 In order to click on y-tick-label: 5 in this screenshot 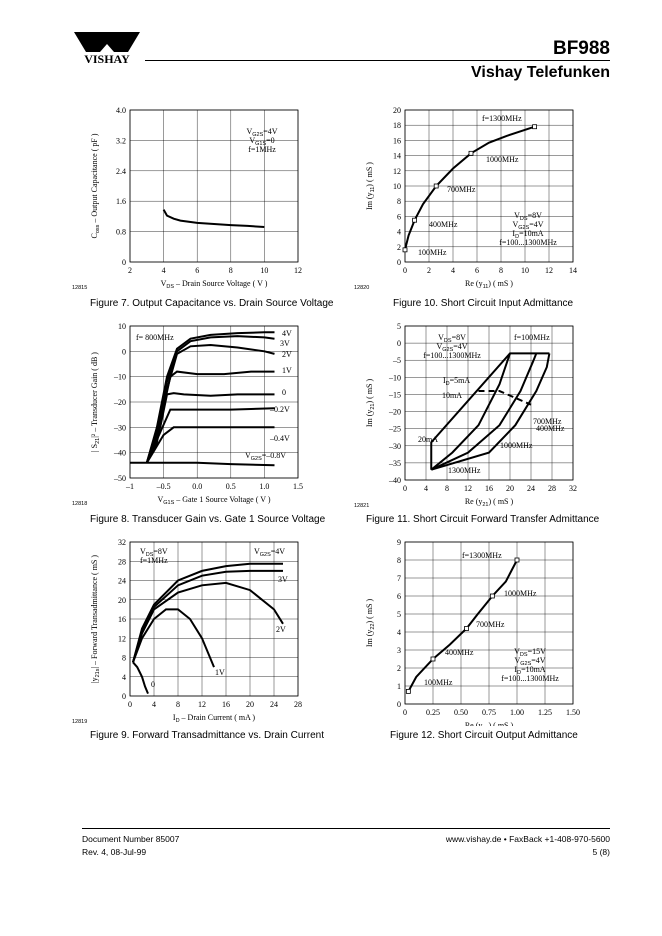, I will do `click(399, 614)`.